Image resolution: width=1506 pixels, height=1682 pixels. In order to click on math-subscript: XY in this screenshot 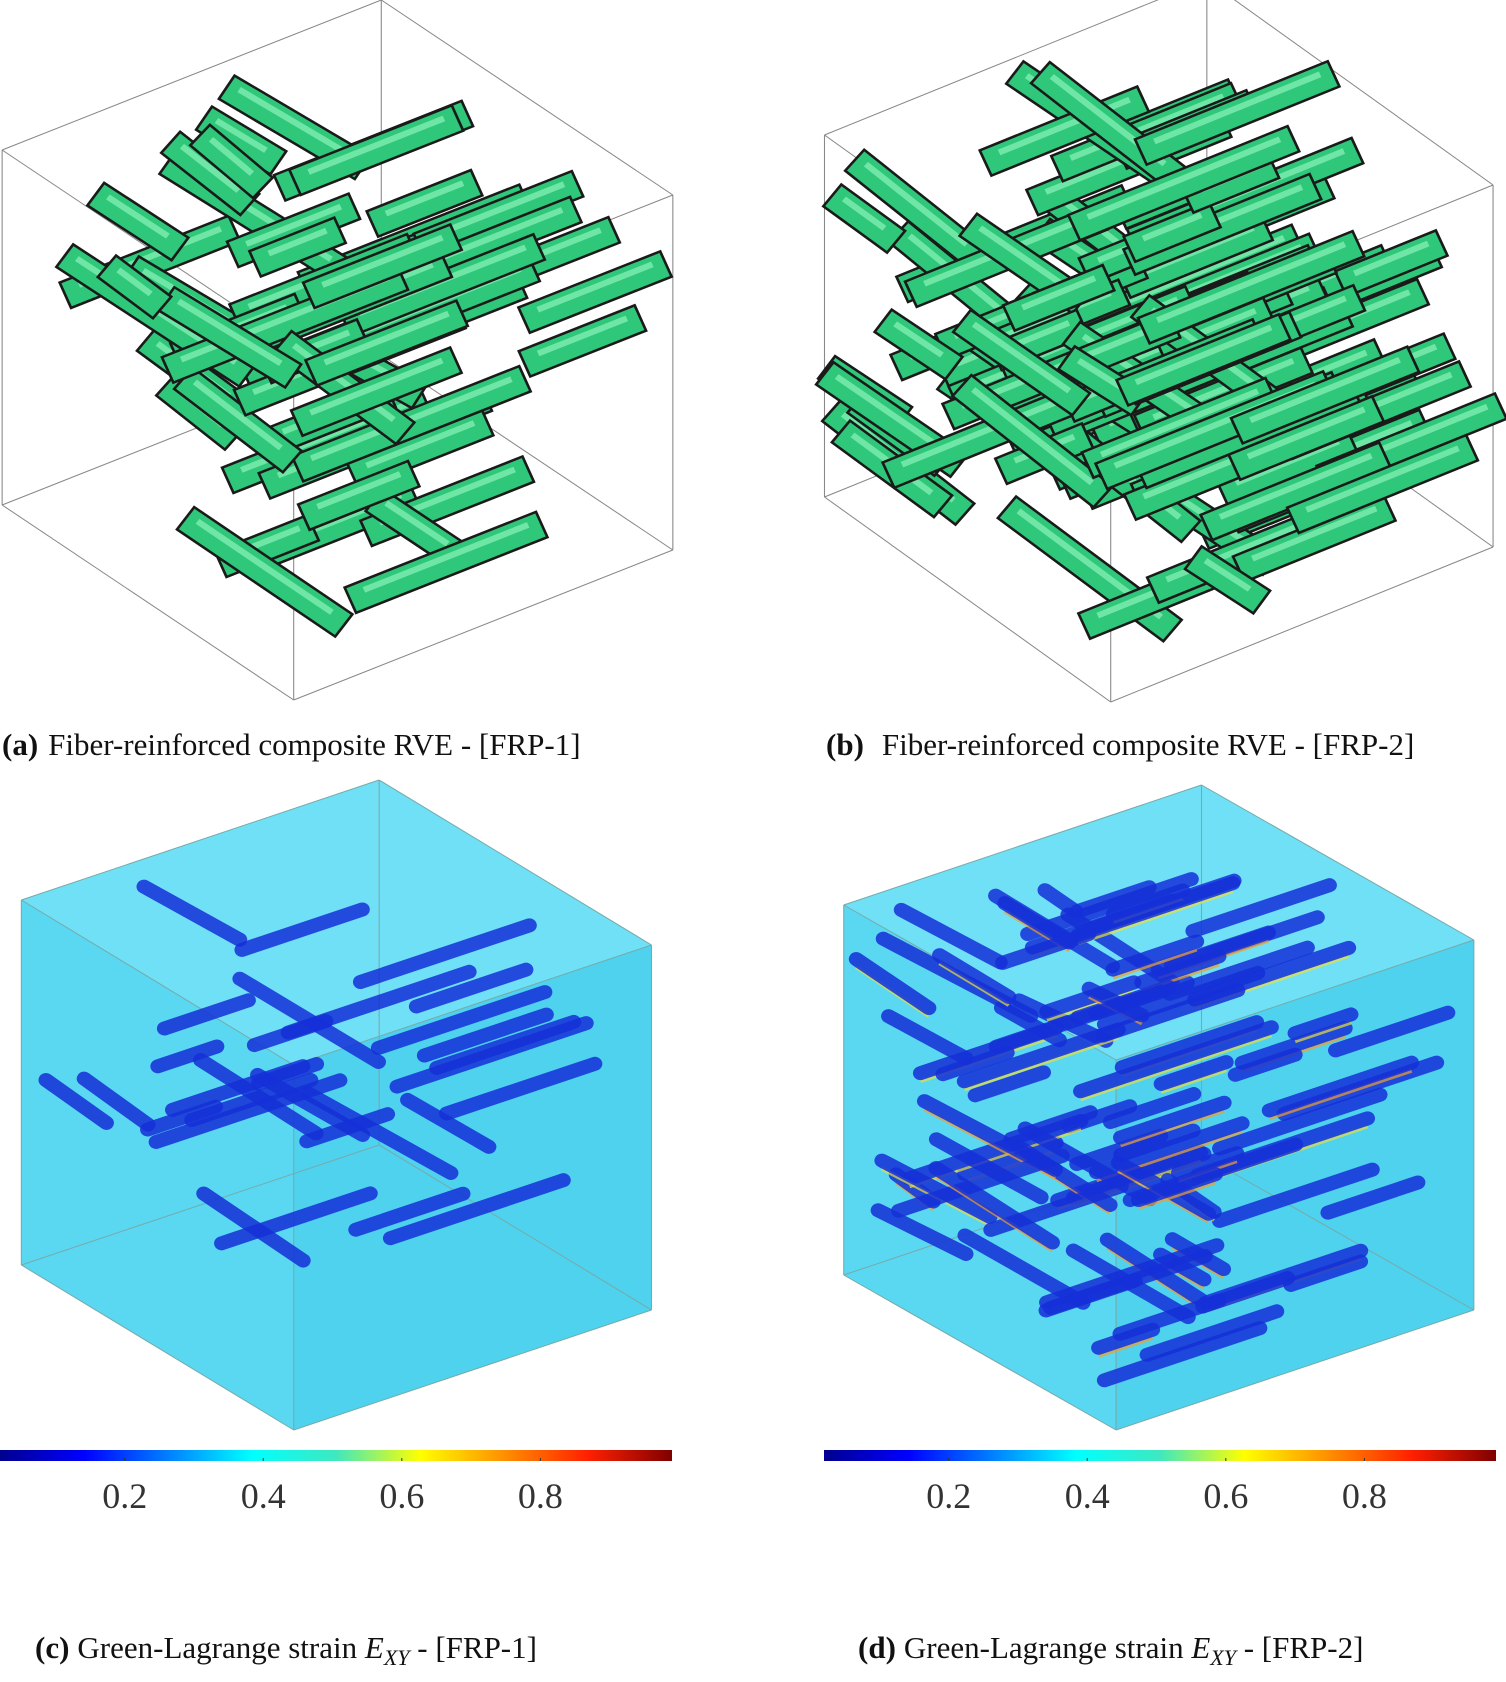, I will do `click(1223, 1657)`.